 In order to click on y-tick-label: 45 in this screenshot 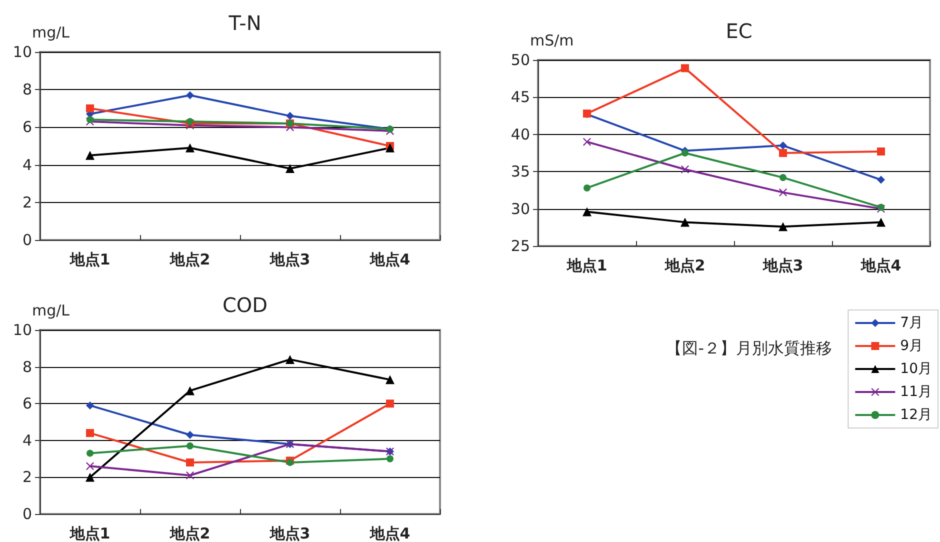, I will do `click(520, 97)`.